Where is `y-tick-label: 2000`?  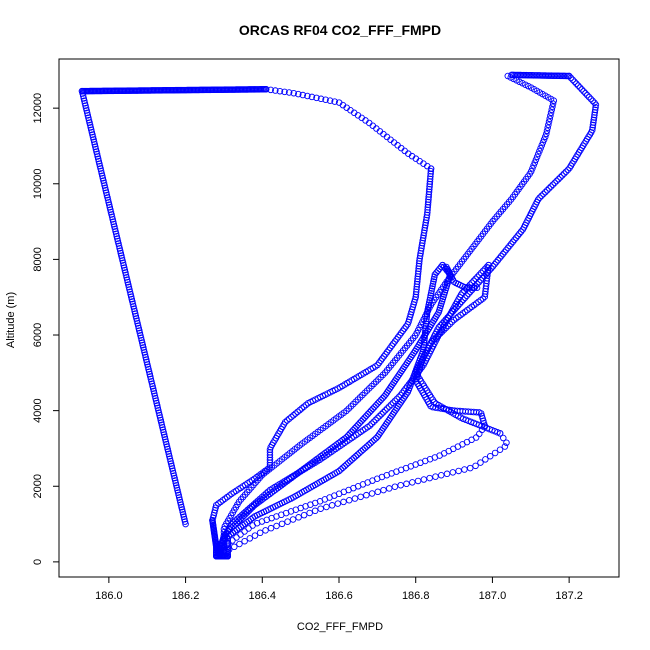
y-tick-label: 2000 is located at coordinates (38, 486).